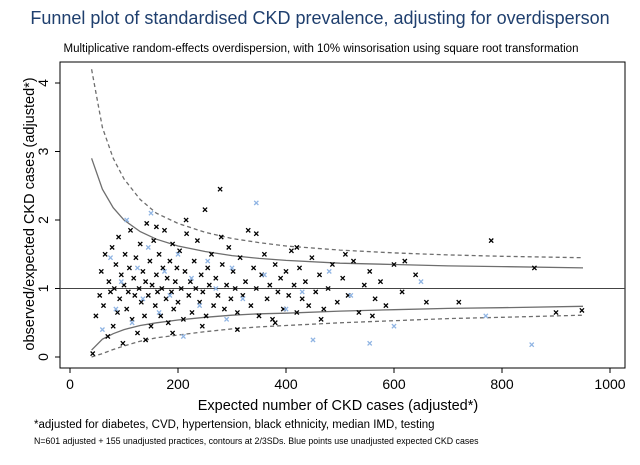  What do you see at coordinates (338, 406) in the screenshot?
I see `x-axis-title: Expected number of CKD cases (adjusted*)` at bounding box center [338, 406].